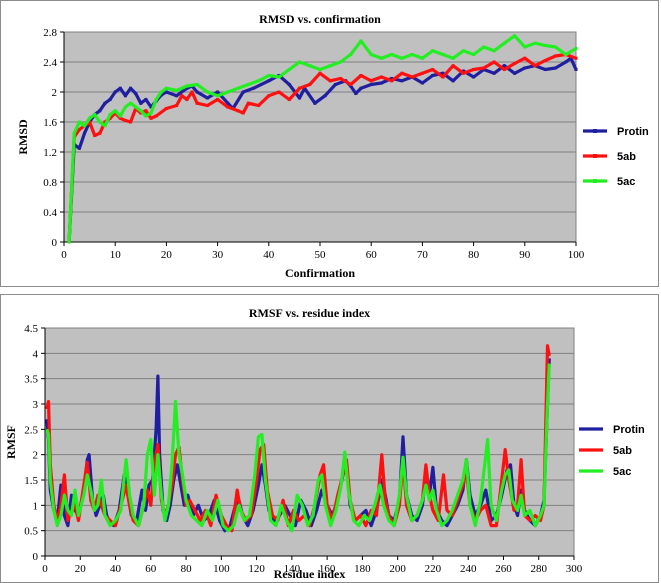  I want to click on y-tick-label: 0.5, so click(31, 532).